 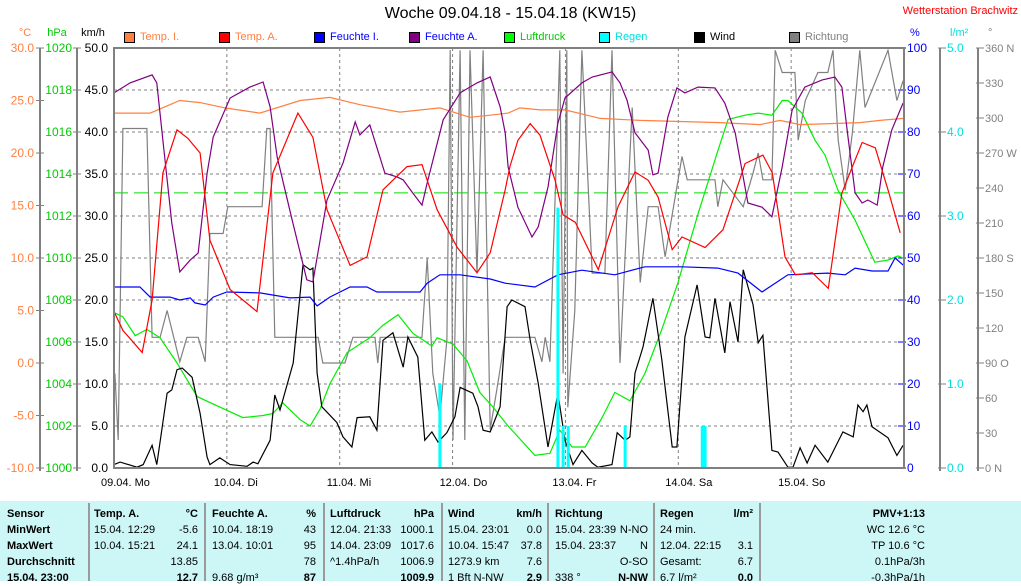 I want to click on axis-tick-label-humidity: 70, so click(x=914, y=174).